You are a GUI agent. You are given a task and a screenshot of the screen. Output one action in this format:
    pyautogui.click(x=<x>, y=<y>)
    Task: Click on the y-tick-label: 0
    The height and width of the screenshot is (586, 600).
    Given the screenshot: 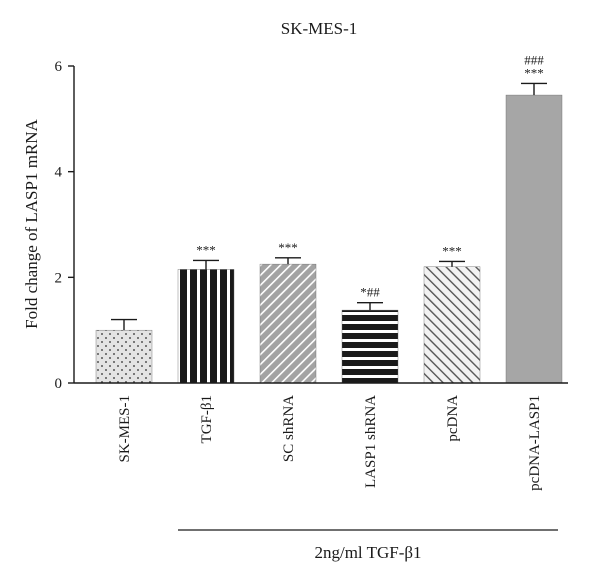 What is the action you would take?
    pyautogui.click(x=59, y=384)
    